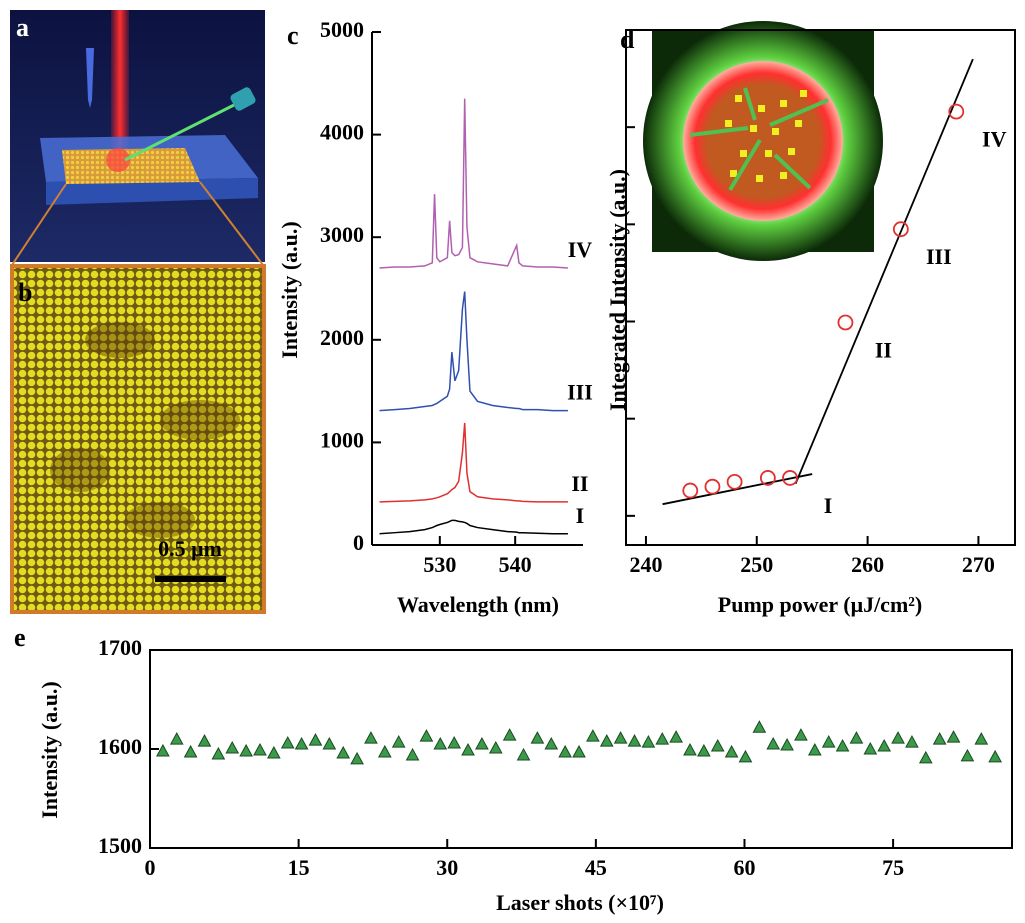 Image resolution: width=1025 pixels, height=923 pixels. I want to click on y-tick-label: 3000, so click(342, 234).